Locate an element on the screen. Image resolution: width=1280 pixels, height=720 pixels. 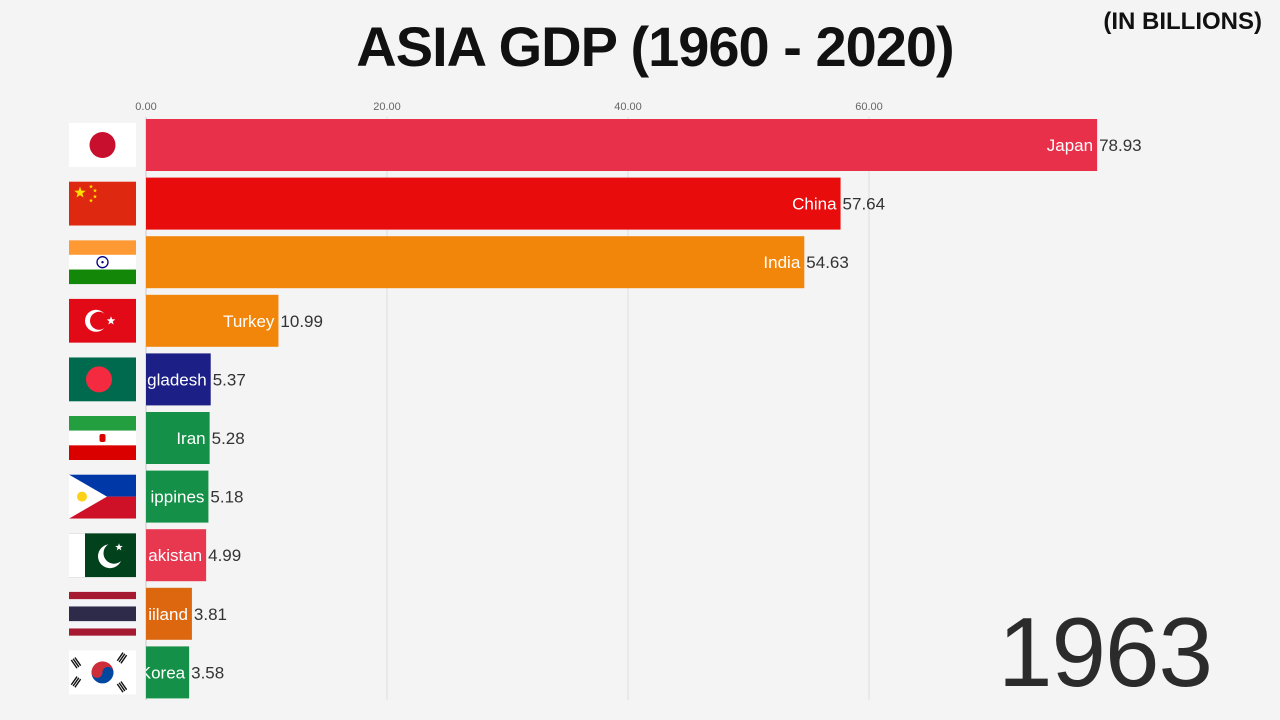
bar-label-iran: Iran is located at coordinates (190, 438).